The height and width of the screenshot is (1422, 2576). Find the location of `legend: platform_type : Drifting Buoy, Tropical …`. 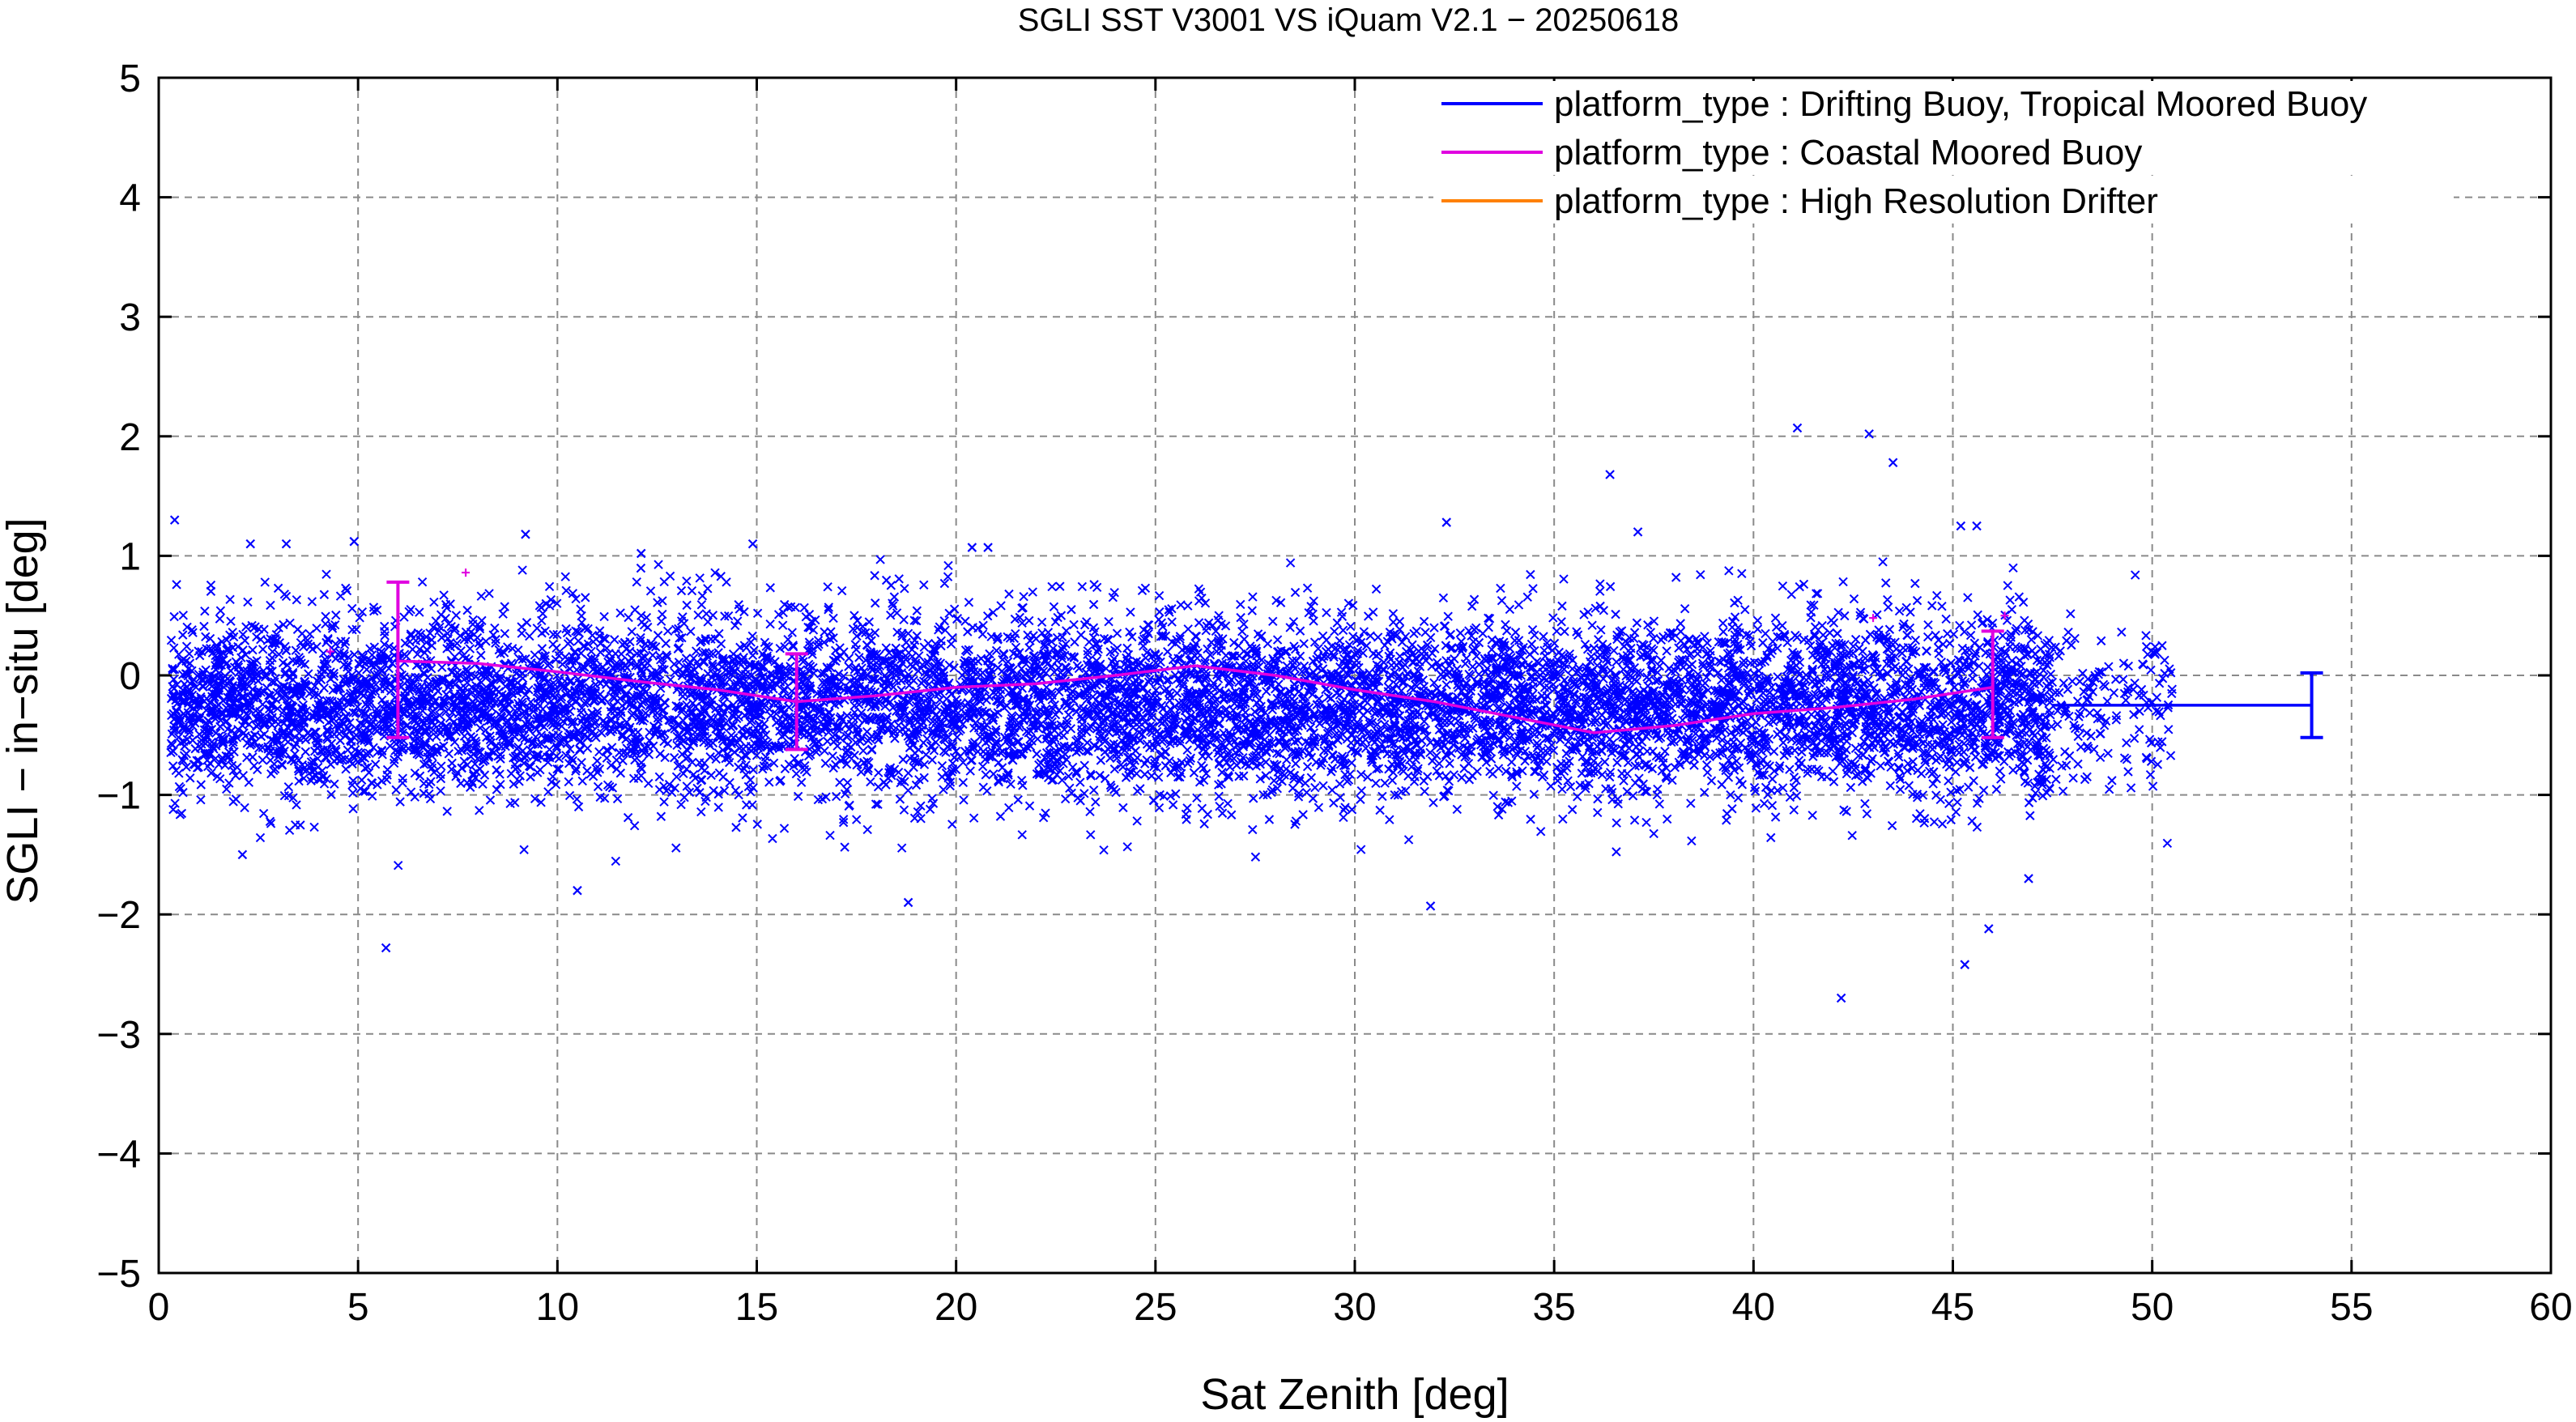

legend: platform_type : Drifting Buoy, Tropical … is located at coordinates (1943, 152).